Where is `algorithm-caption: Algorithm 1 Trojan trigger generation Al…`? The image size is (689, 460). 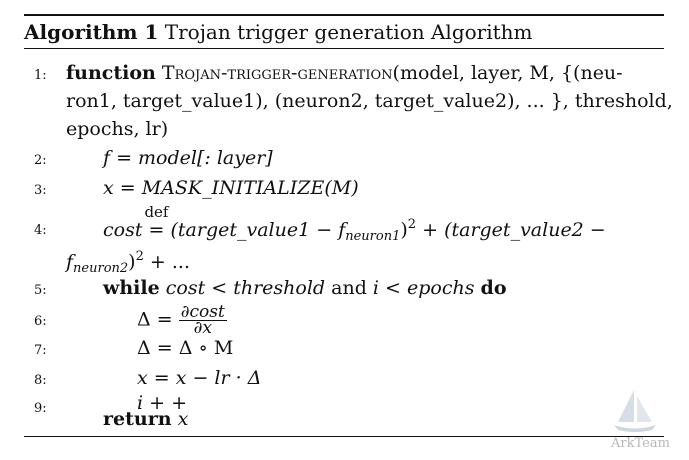
algorithm-caption: Algorithm 1 Trojan trigger generation Al… is located at coordinates (278, 32).